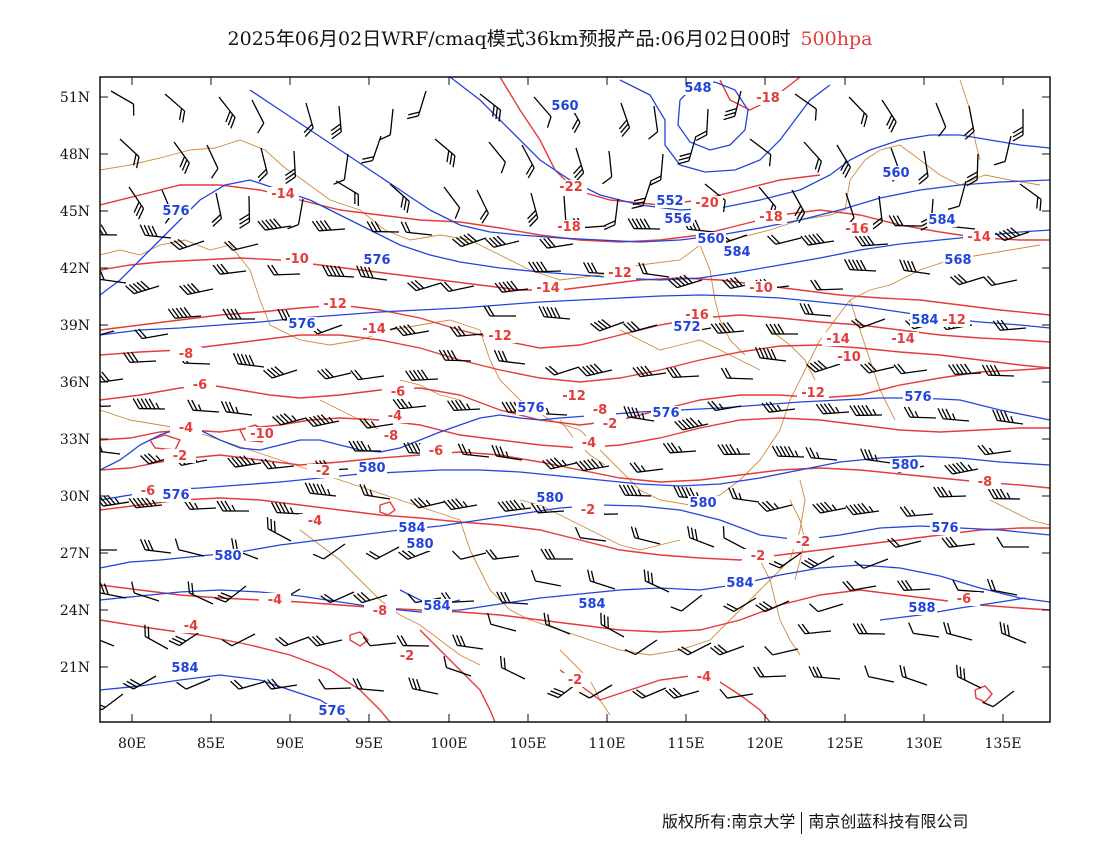 The width and height of the screenshot is (1100, 850). I want to click on temperature-label: -6, so click(148, 491).